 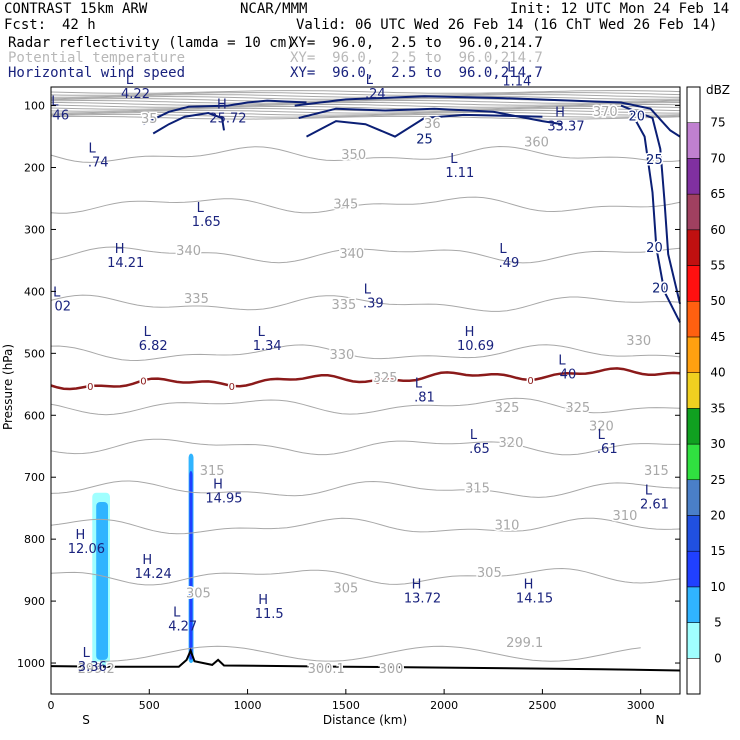 What do you see at coordinates (31, 663) in the screenshot?
I see `y-tick-label: 1000` at bounding box center [31, 663].